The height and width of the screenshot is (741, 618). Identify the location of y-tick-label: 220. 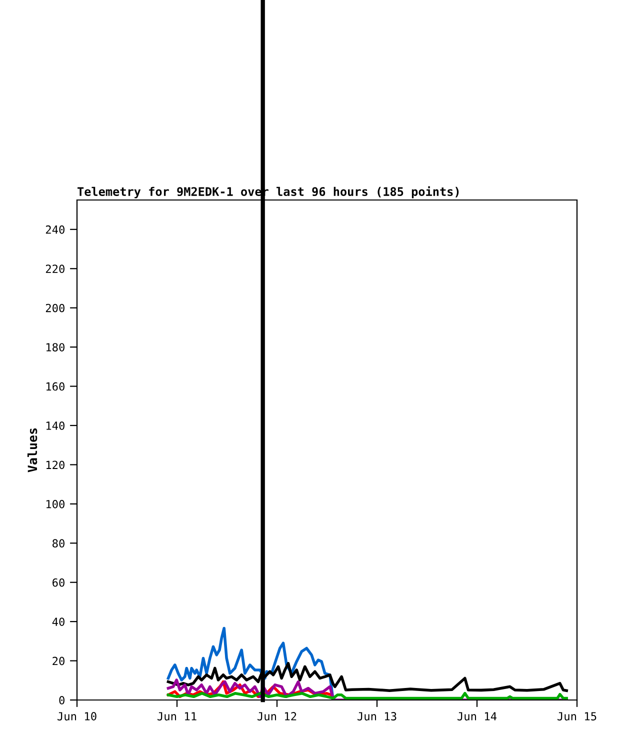
(55, 269).